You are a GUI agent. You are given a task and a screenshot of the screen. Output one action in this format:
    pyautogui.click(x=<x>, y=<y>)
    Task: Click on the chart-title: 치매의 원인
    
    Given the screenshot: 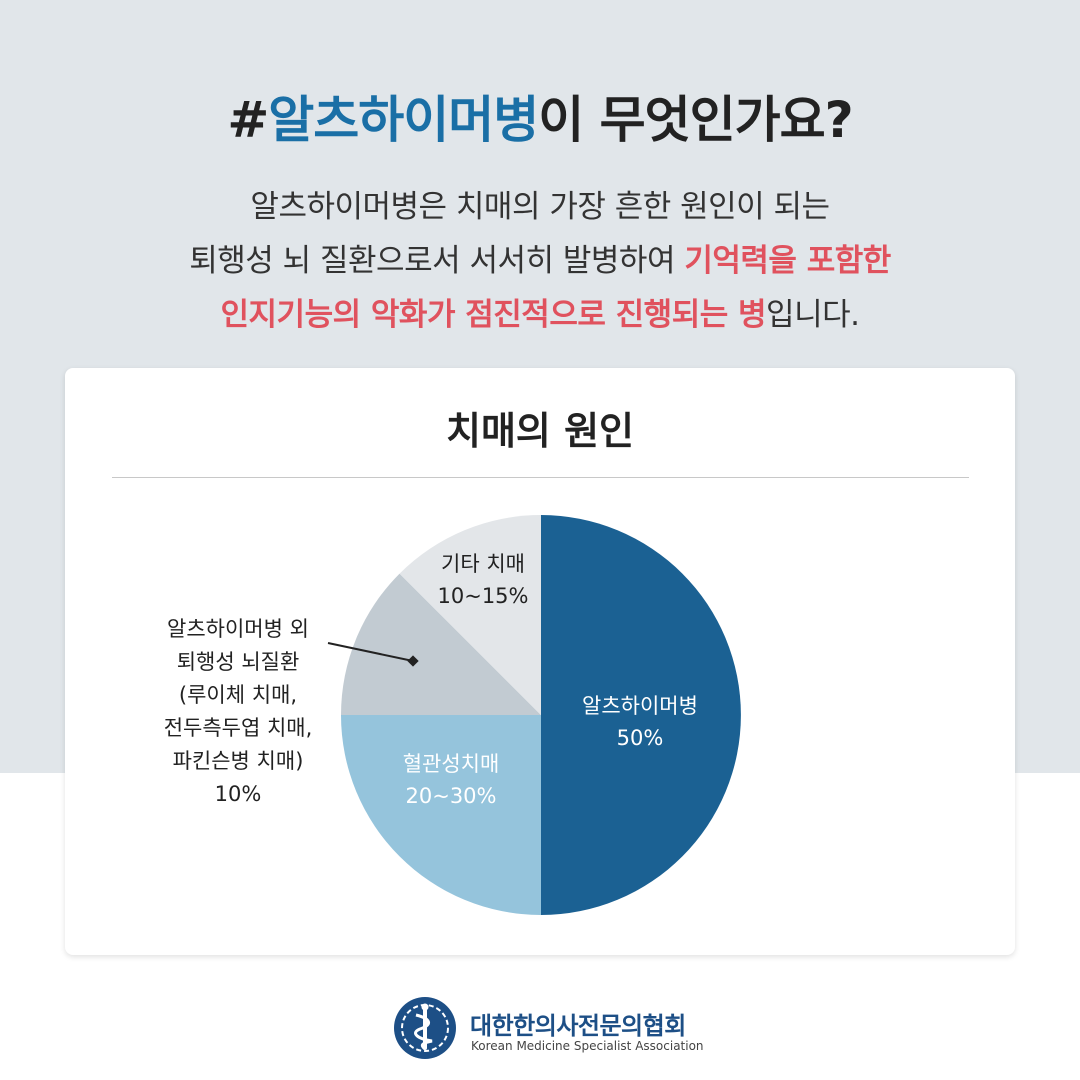 What is the action you would take?
    pyautogui.click(x=540, y=431)
    